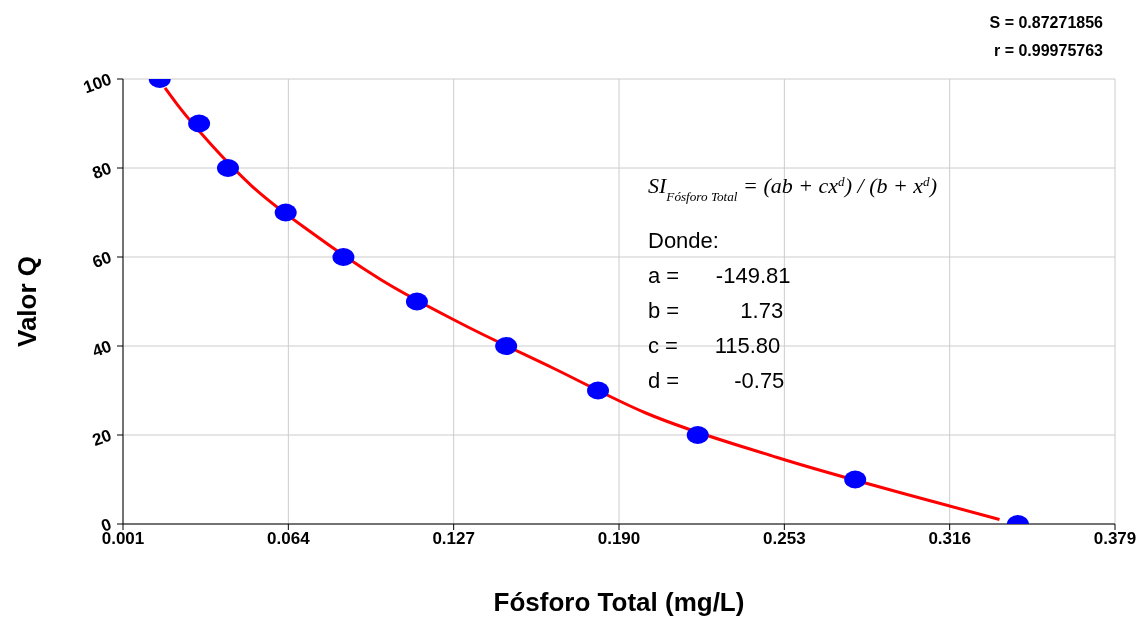  I want to click on y-tick-label: 20, so click(102, 437).